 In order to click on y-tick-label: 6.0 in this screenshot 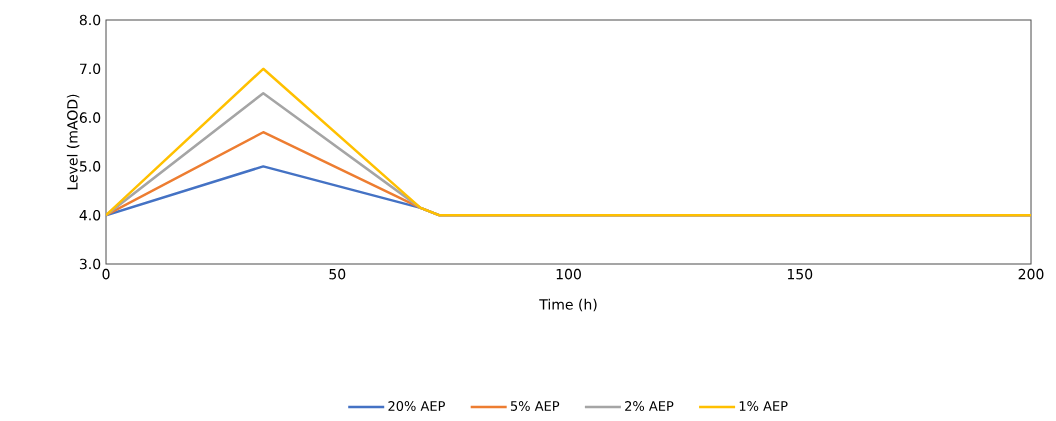, I will do `click(90, 117)`.